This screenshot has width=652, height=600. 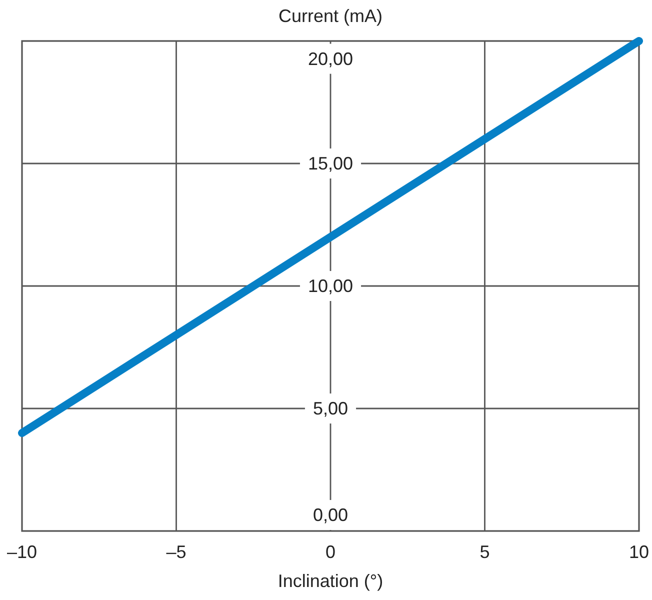 What do you see at coordinates (331, 164) in the screenshot?
I see `y-tick-label: 15,00` at bounding box center [331, 164].